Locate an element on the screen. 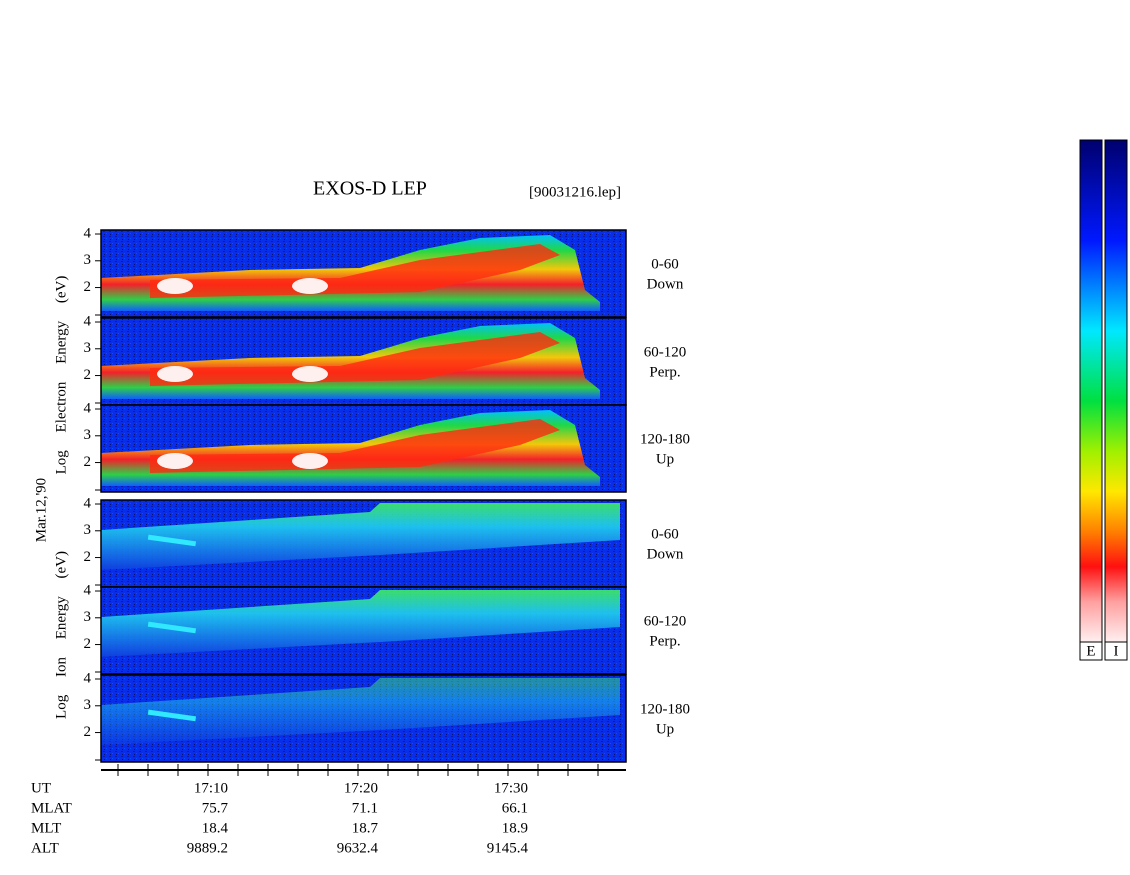 The height and width of the screenshot is (875, 1130). date-label: Mar.12,'90 is located at coordinates (41, 510).